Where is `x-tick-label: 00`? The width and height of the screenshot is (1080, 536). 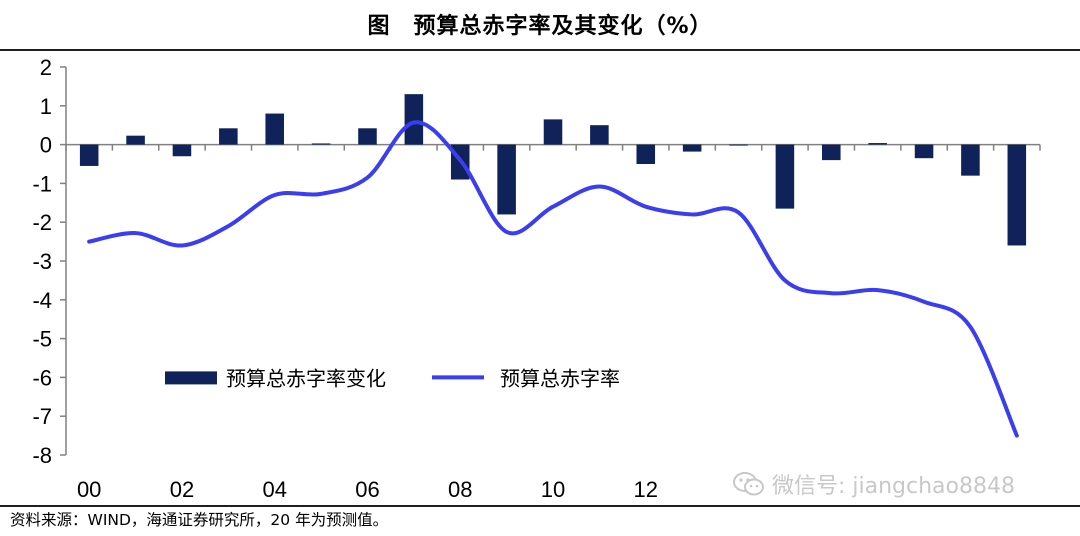
x-tick-label: 00 is located at coordinates (89, 489).